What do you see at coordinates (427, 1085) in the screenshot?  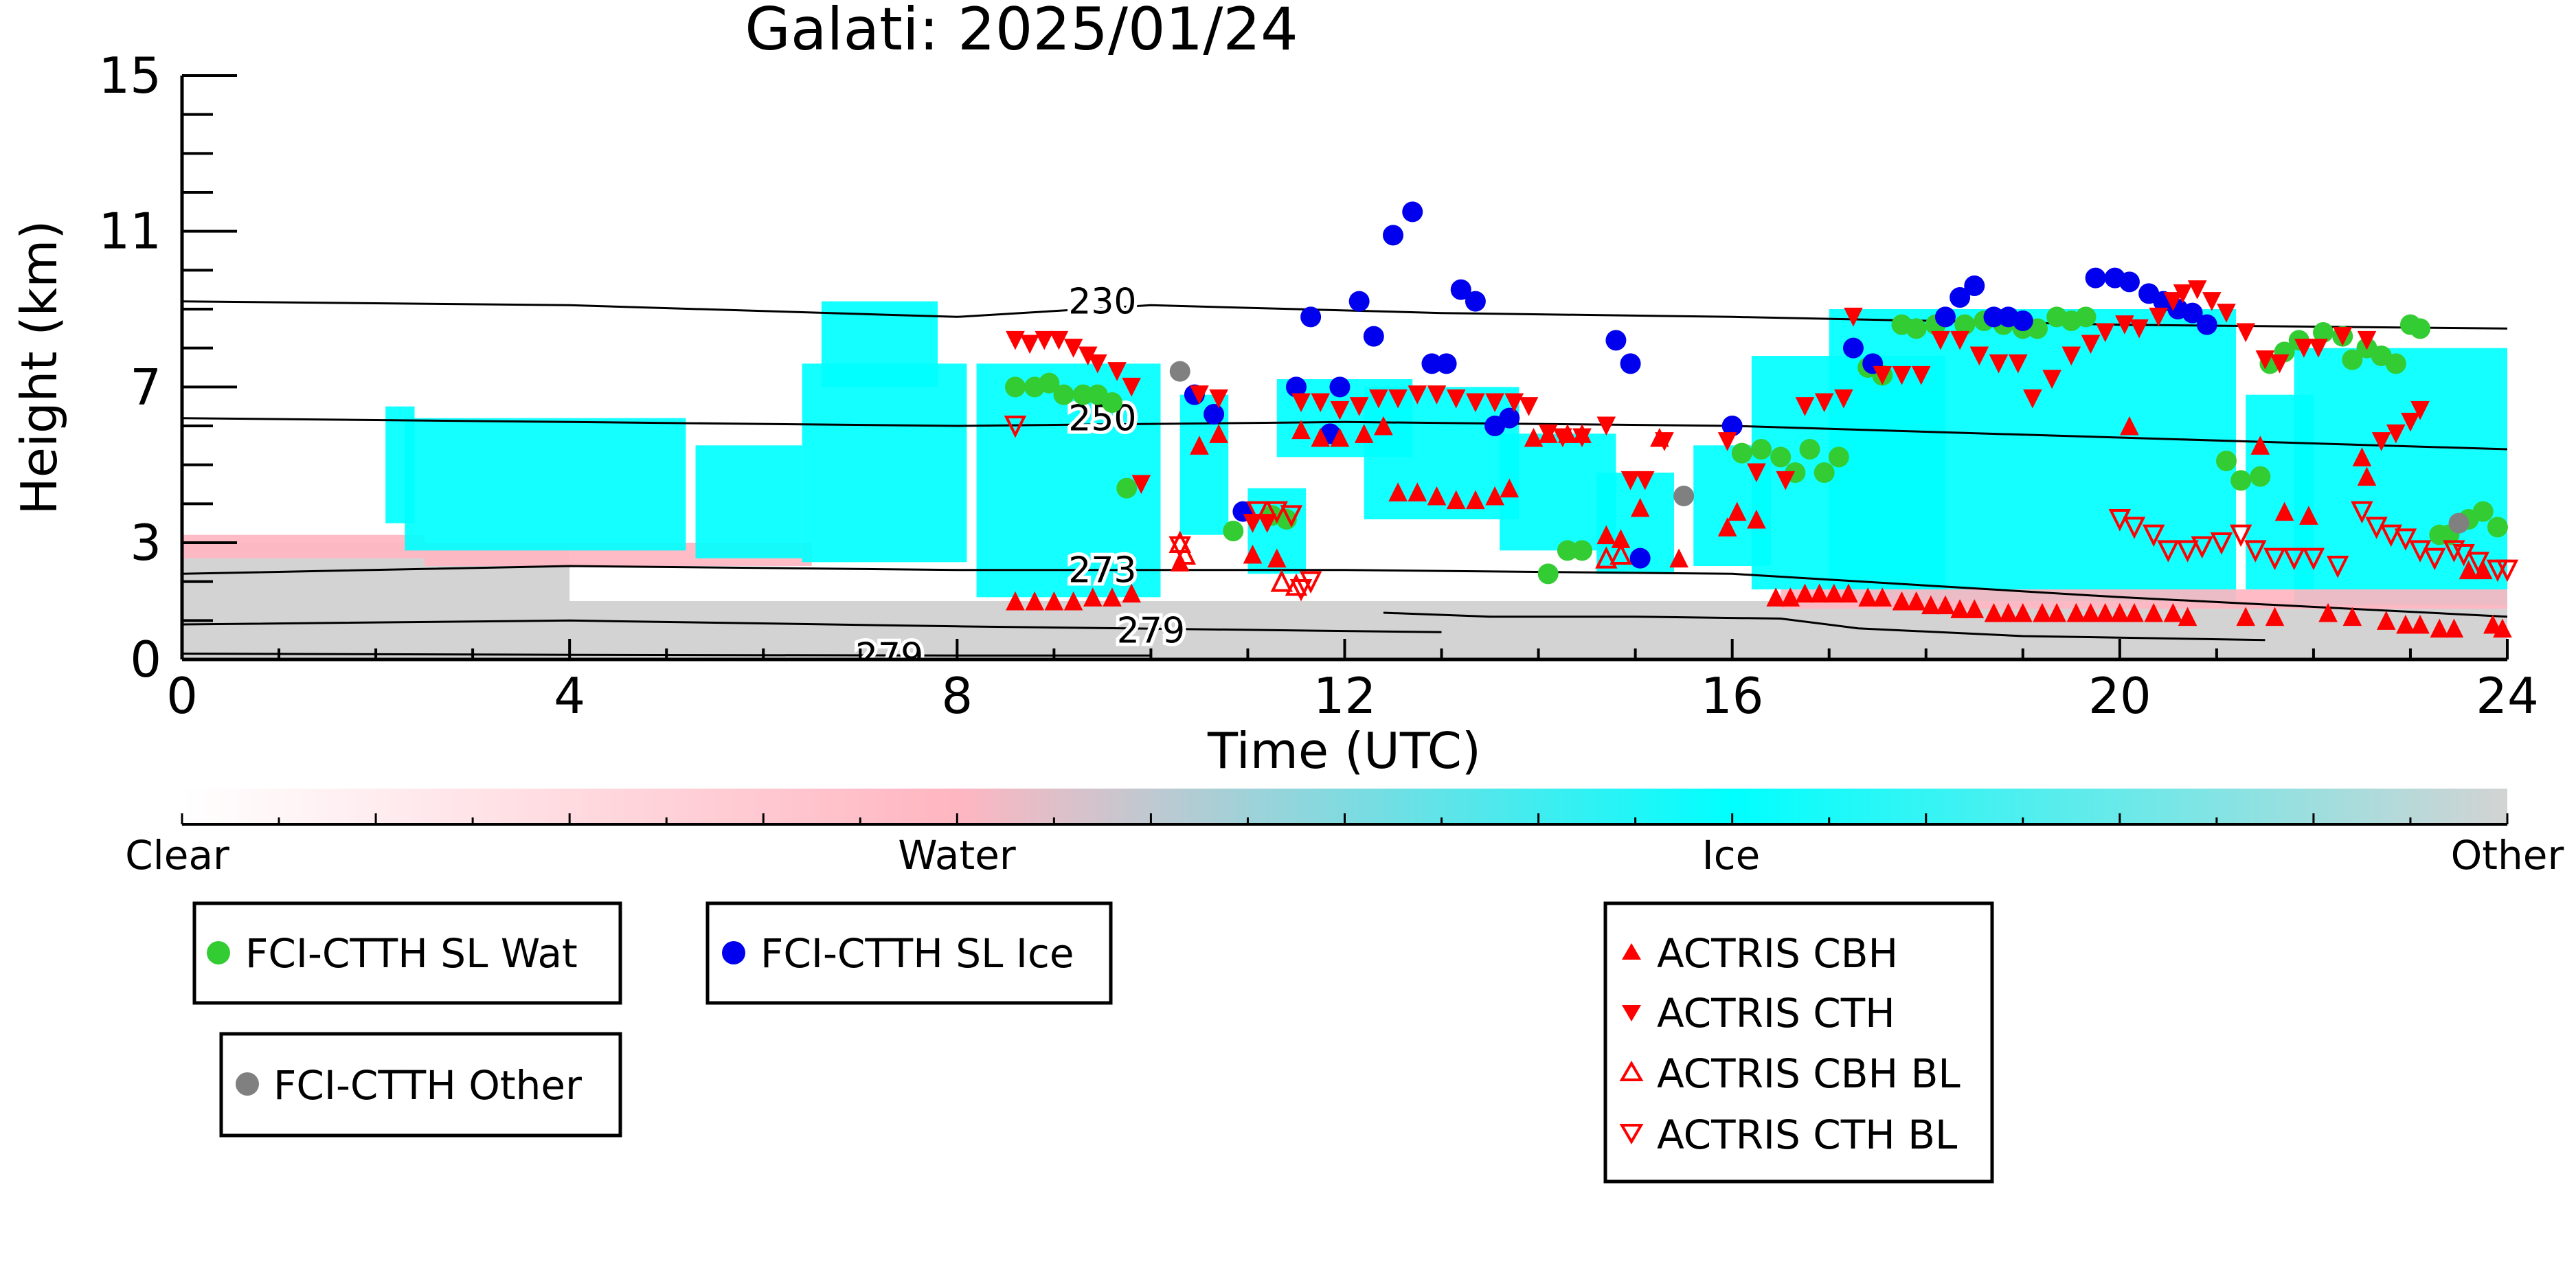 I see `legend-label-fci-other: FCI-CTTH Other` at bounding box center [427, 1085].